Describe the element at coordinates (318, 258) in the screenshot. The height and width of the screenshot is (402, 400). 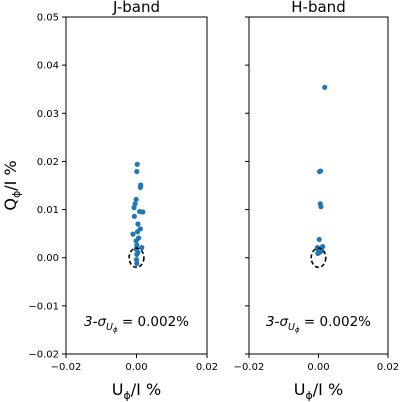
I see `panel-2-sigma-circle` at that location.